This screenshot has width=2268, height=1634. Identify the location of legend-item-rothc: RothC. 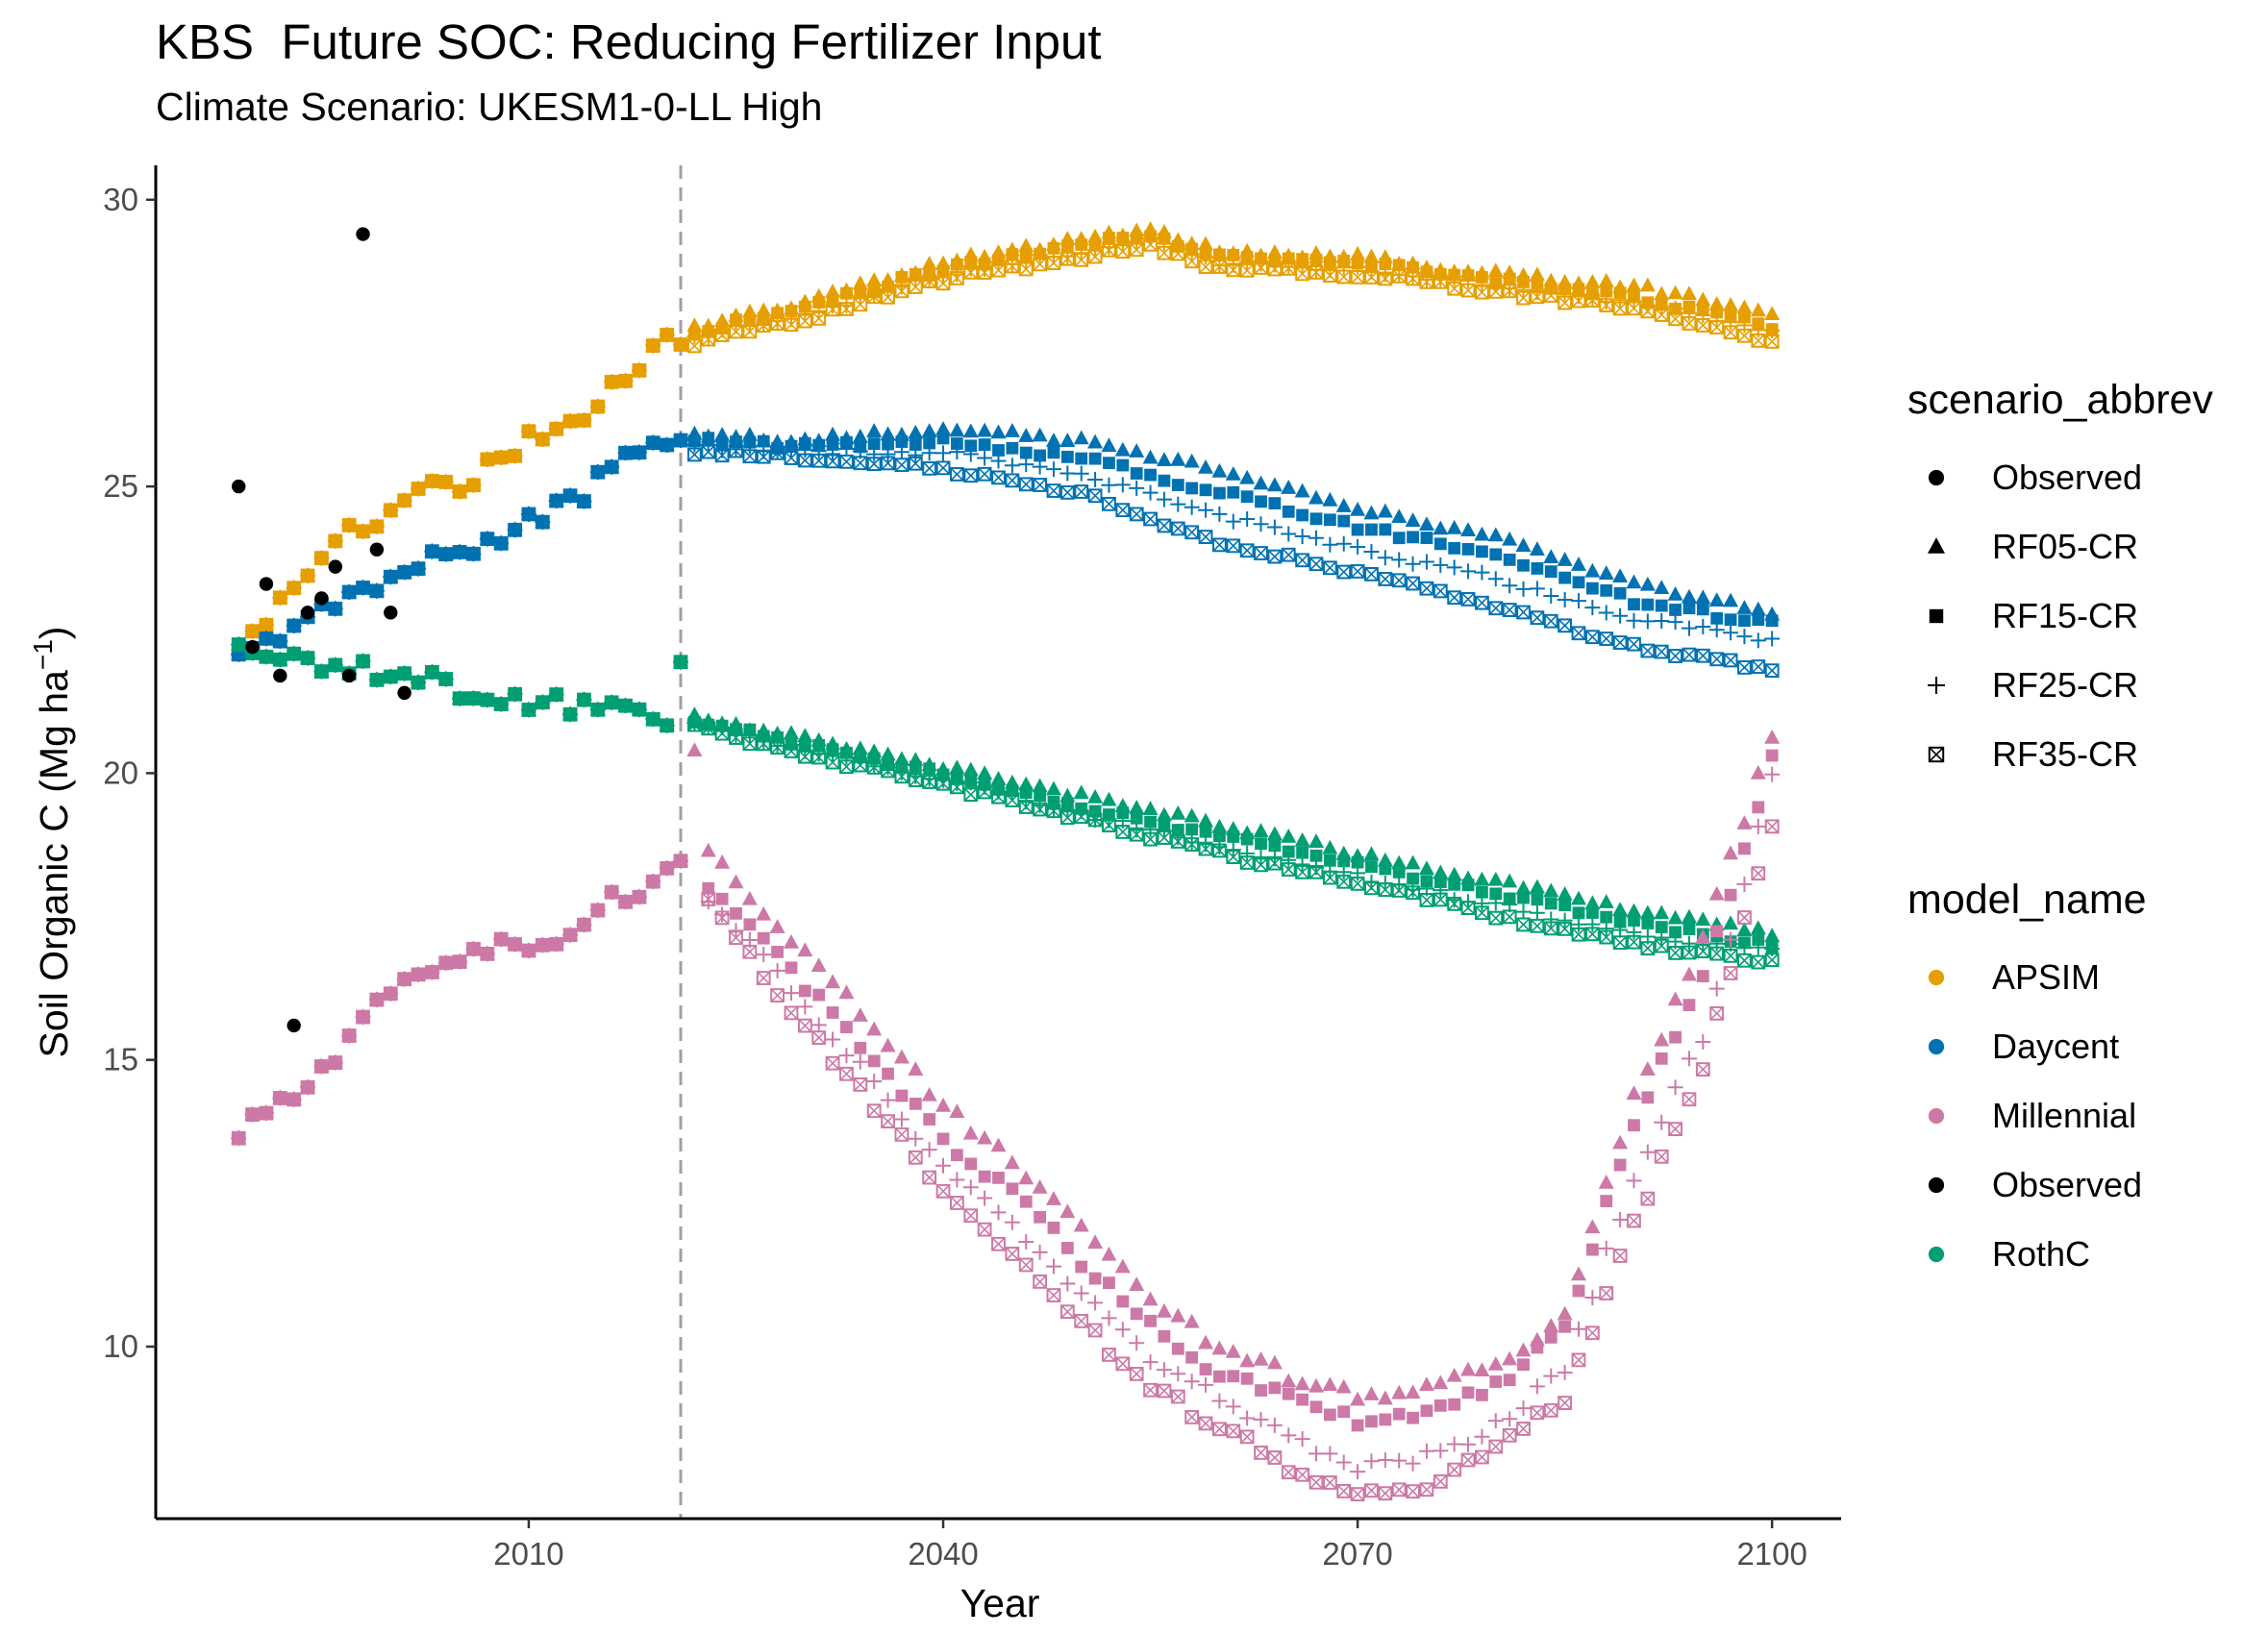
(2027, 1254).